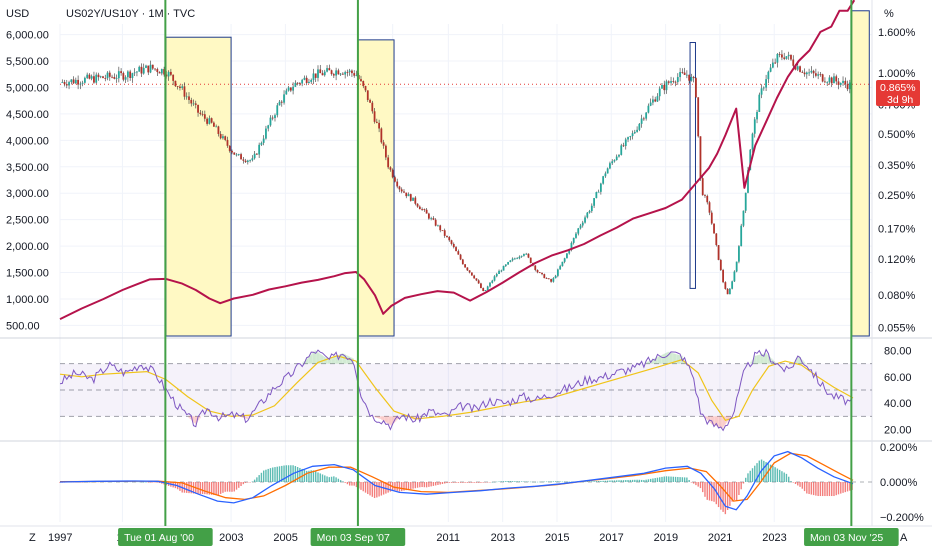  What do you see at coordinates (897, 260) in the screenshot?
I see `right-tick-label: 0.120%` at bounding box center [897, 260].